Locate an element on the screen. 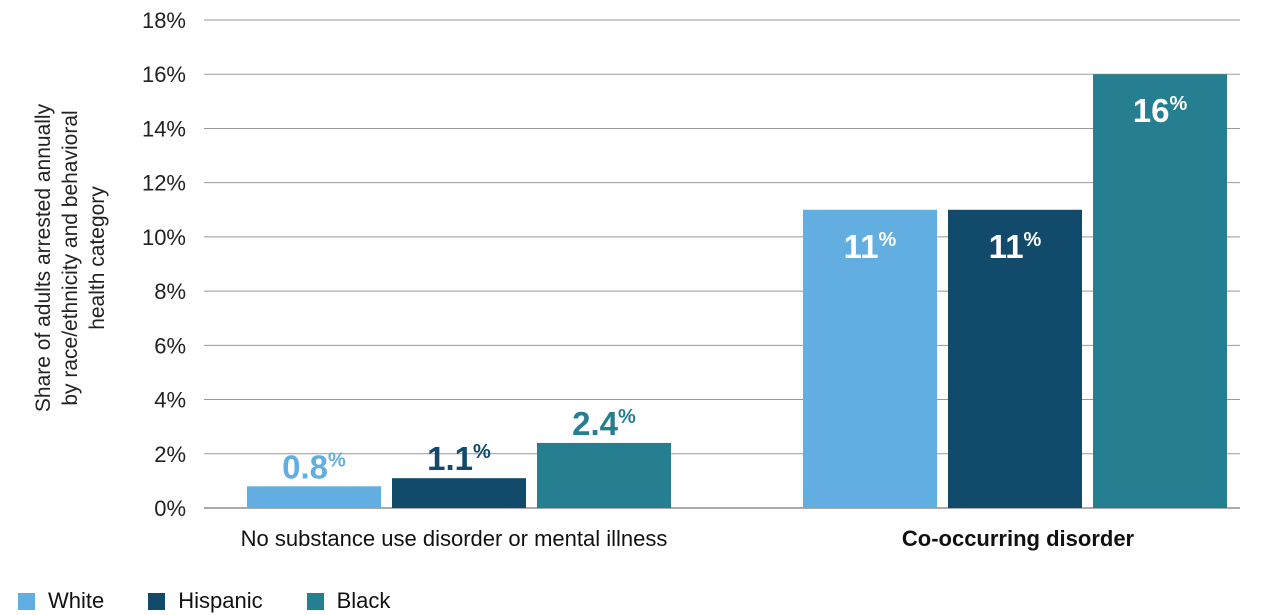  y-axis-label-line: Share of adults arrested annually is located at coordinates (43, 257).